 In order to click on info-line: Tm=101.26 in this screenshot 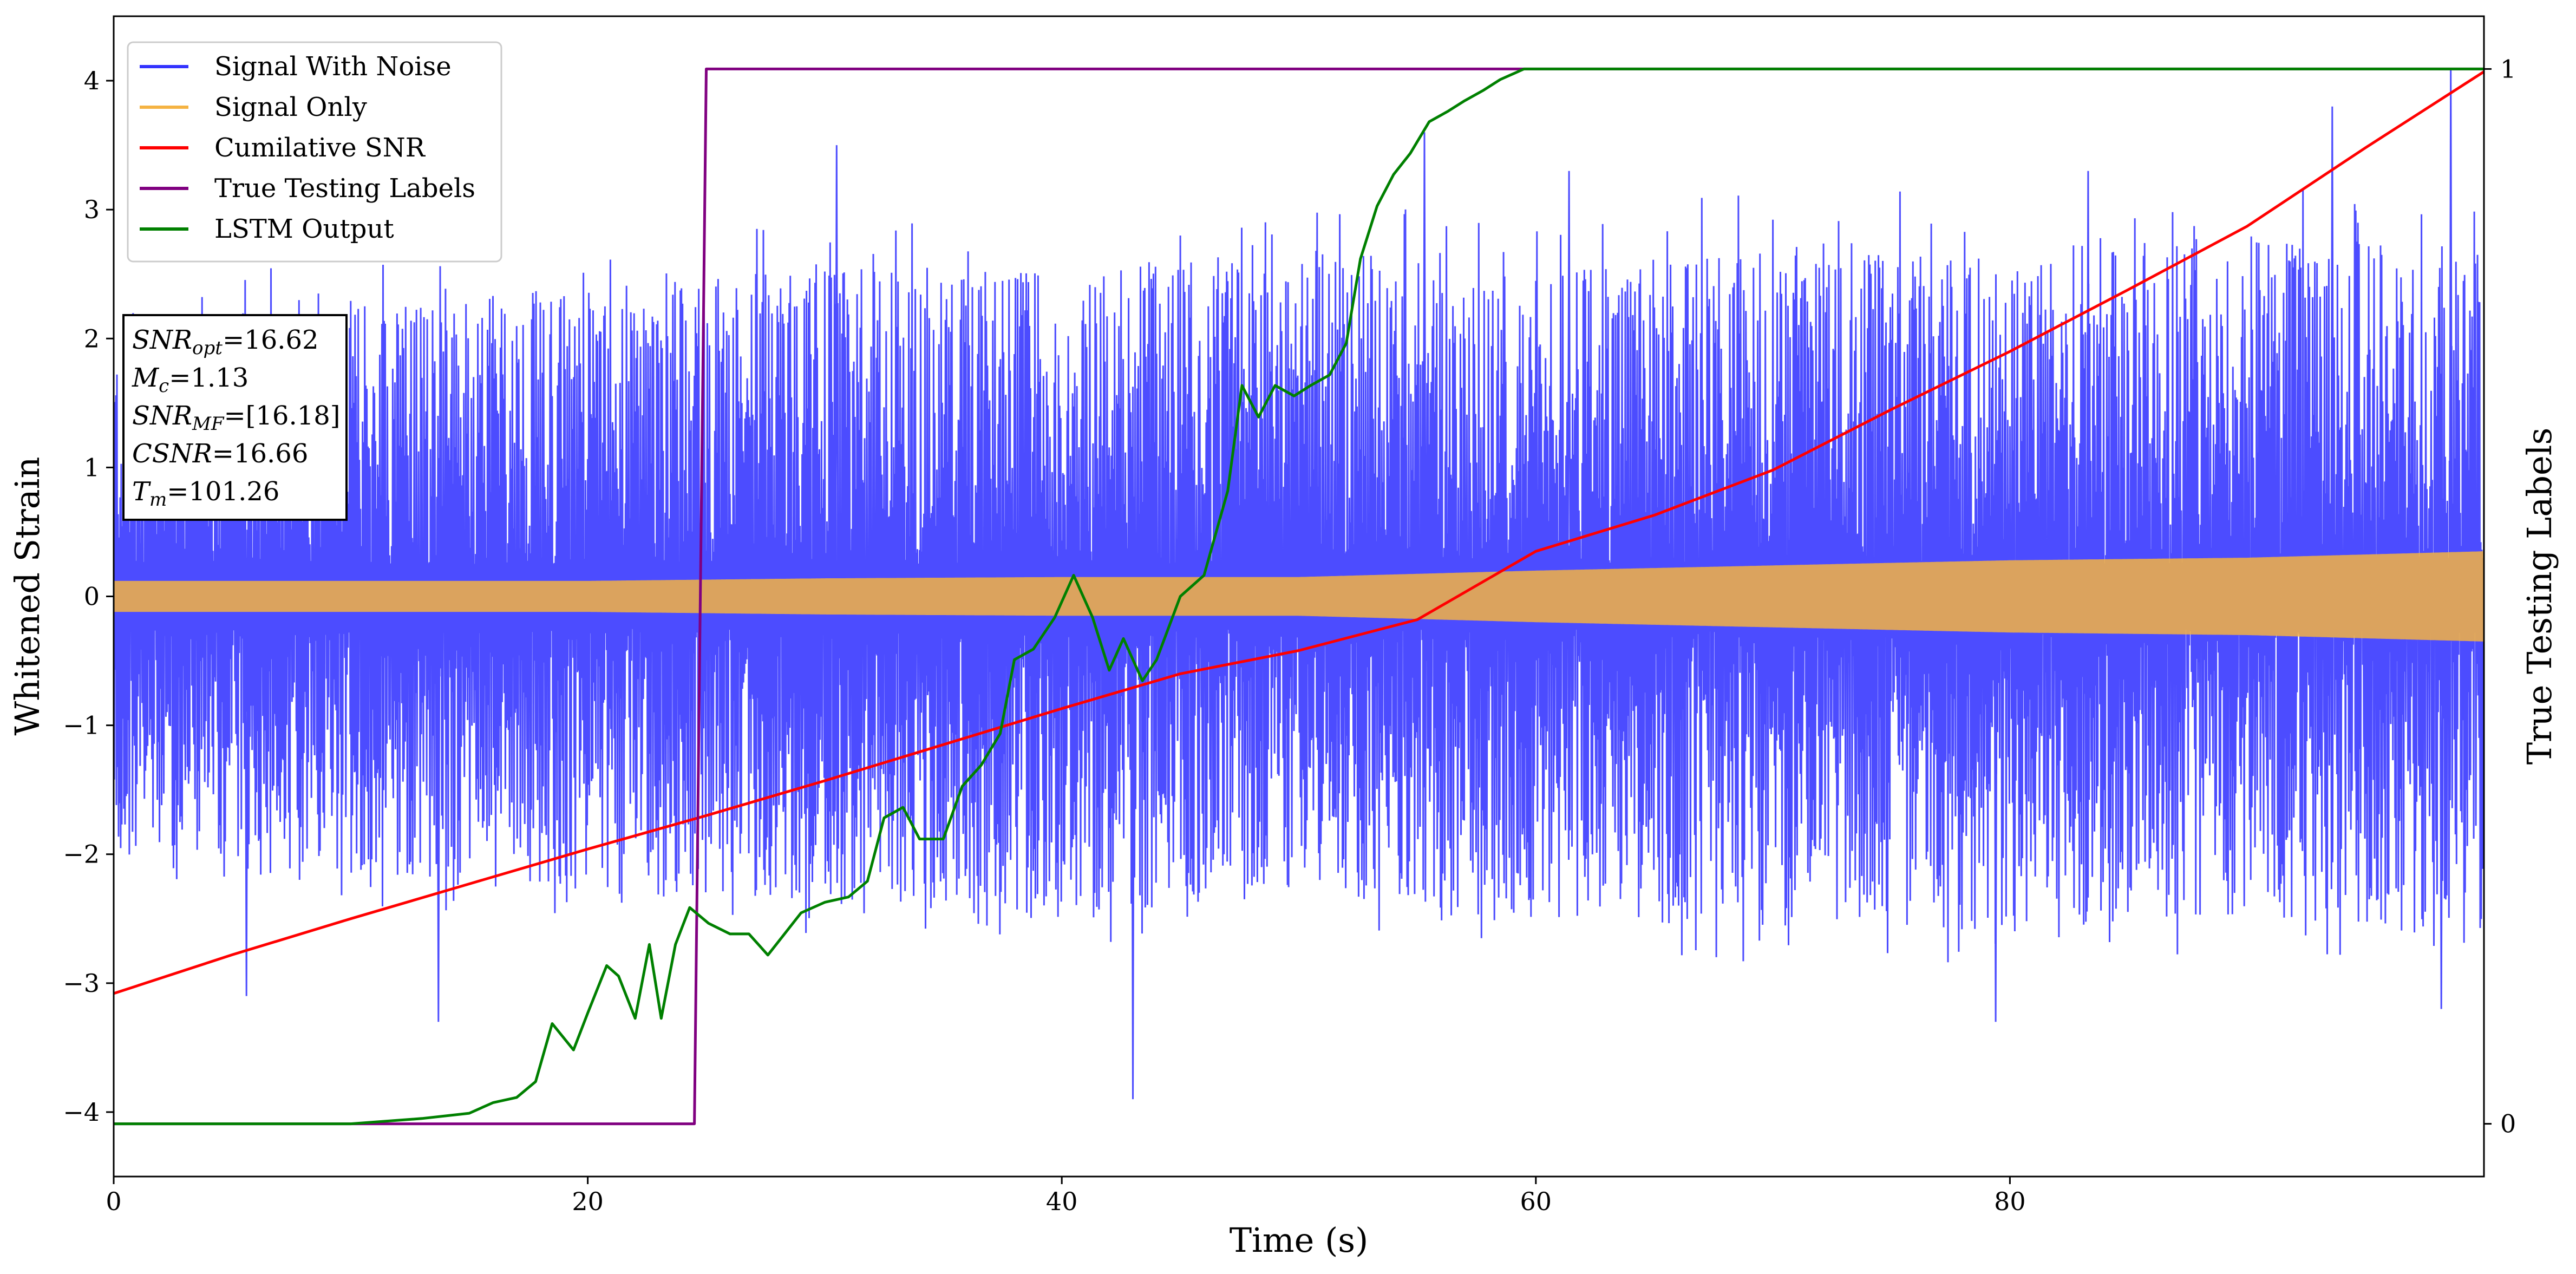, I will do `click(206, 493)`.